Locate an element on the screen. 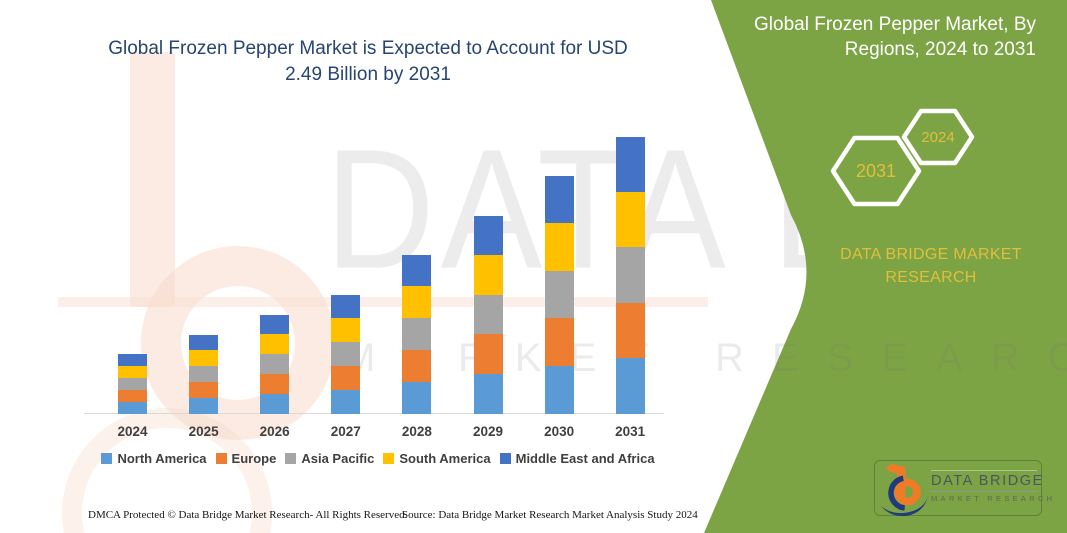 The image size is (1067, 533). bar-segment-2027-asia-pacific is located at coordinates (346, 354).